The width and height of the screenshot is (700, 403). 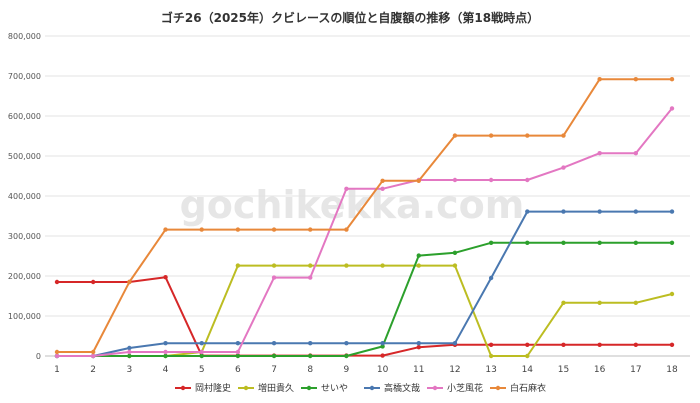 What do you see at coordinates (310, 370) in the screenshot?
I see `x-tick-label: 8` at bounding box center [310, 370].